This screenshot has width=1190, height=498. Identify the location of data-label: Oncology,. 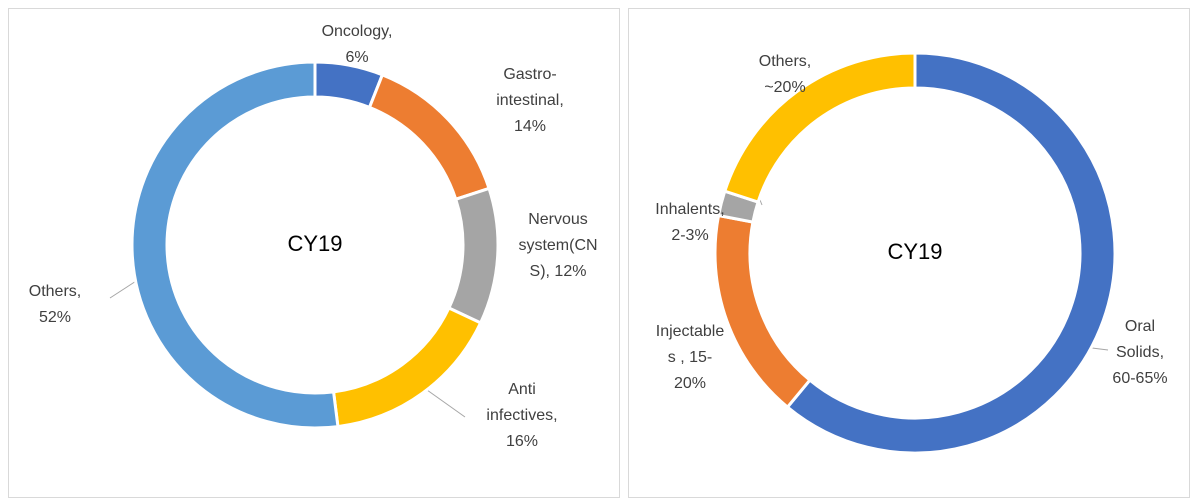
(357, 31).